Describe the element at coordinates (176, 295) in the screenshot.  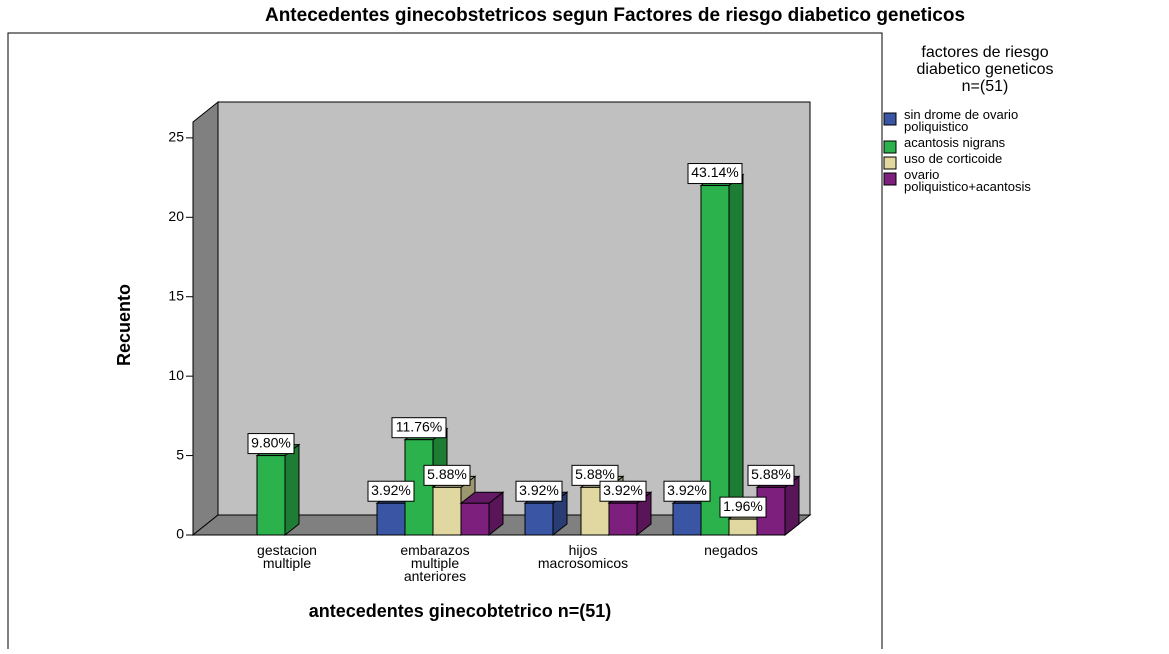
I see `y-tick-label: 15` at that location.